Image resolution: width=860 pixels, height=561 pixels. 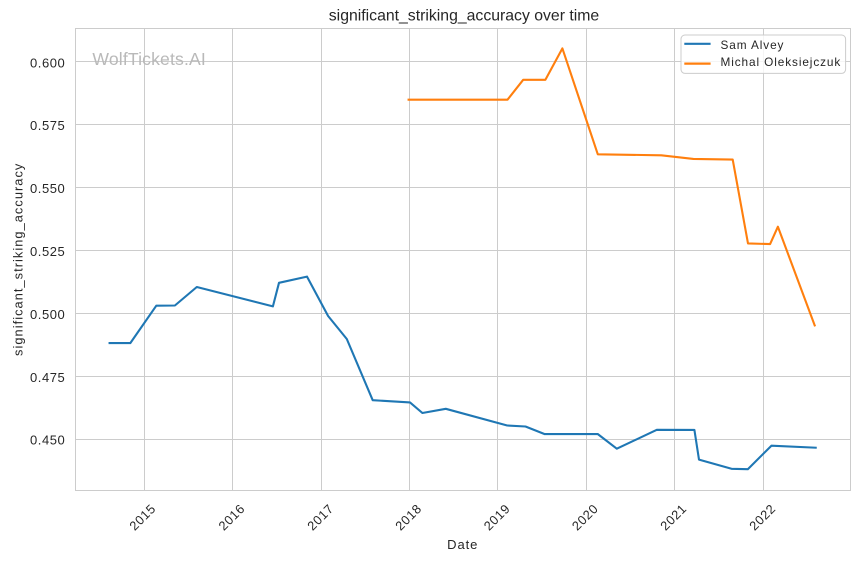 I want to click on svg-text: significant_striking_accuracy, so click(x=17, y=259).